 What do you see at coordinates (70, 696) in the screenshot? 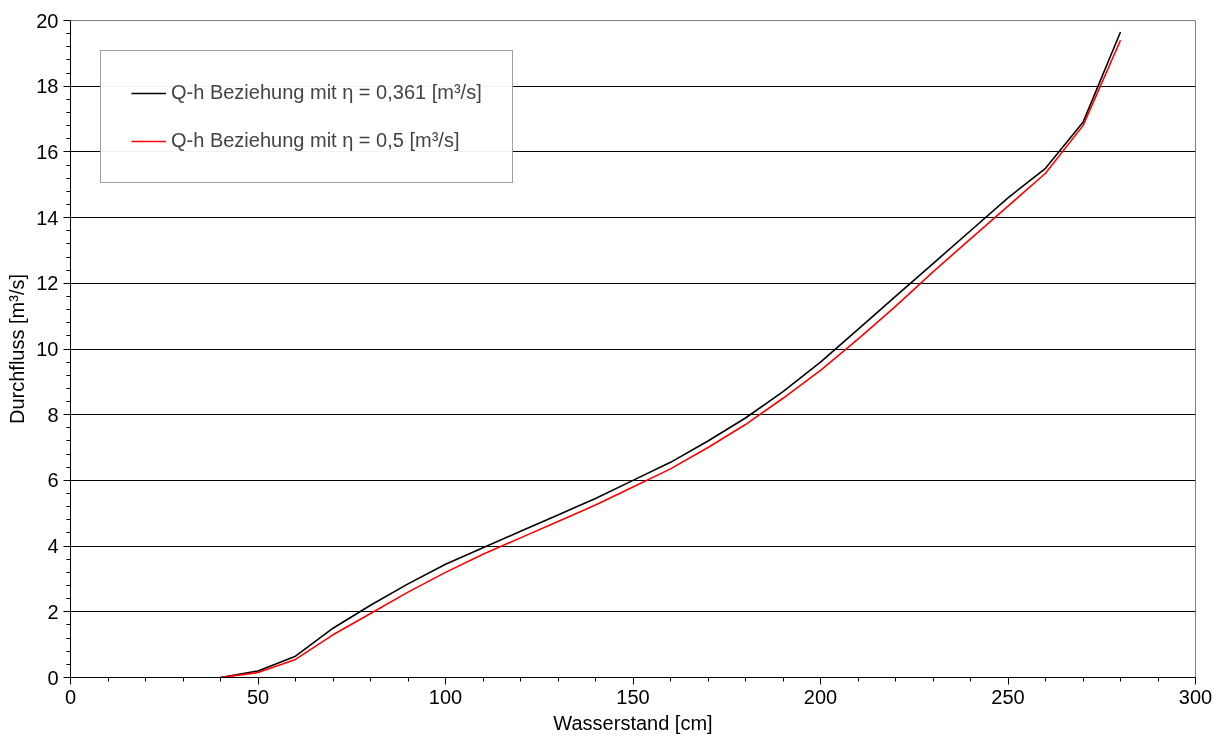
I see `x-tick-label: 0` at bounding box center [70, 696].